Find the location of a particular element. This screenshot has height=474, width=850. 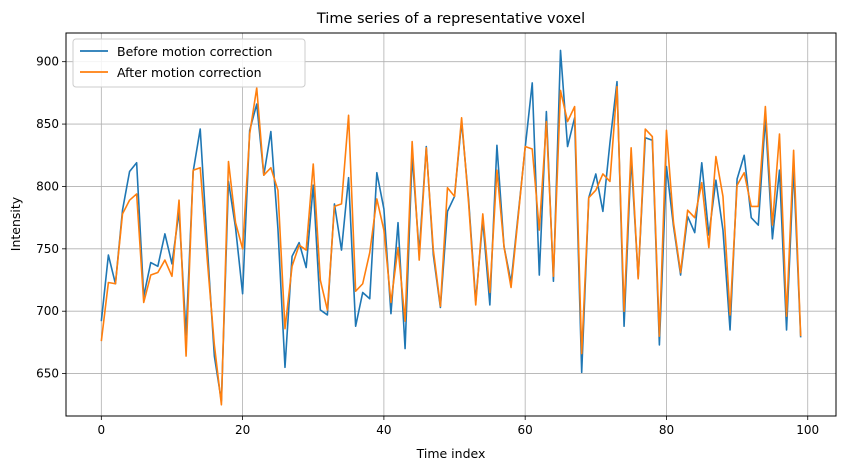

y-tick-label: 750 is located at coordinates (47, 249).